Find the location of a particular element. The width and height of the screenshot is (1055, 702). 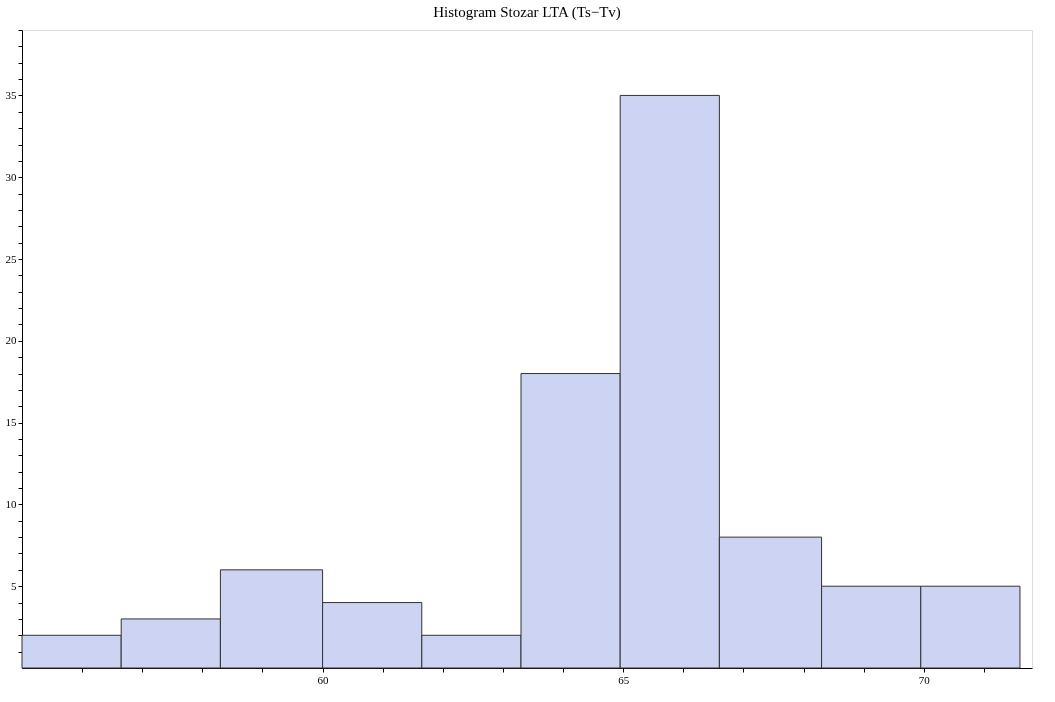

y-tick-label: 35 is located at coordinates (11, 94).